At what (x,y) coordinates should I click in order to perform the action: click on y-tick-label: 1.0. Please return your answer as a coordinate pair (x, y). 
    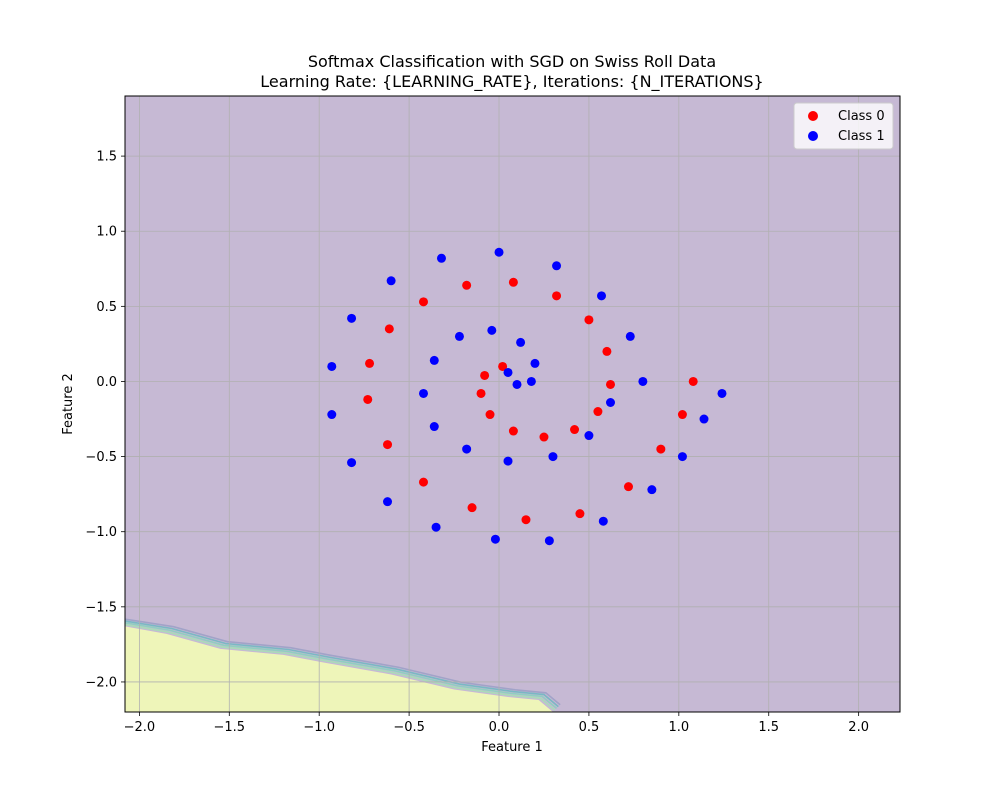
    Looking at the image, I should click on (106, 232).